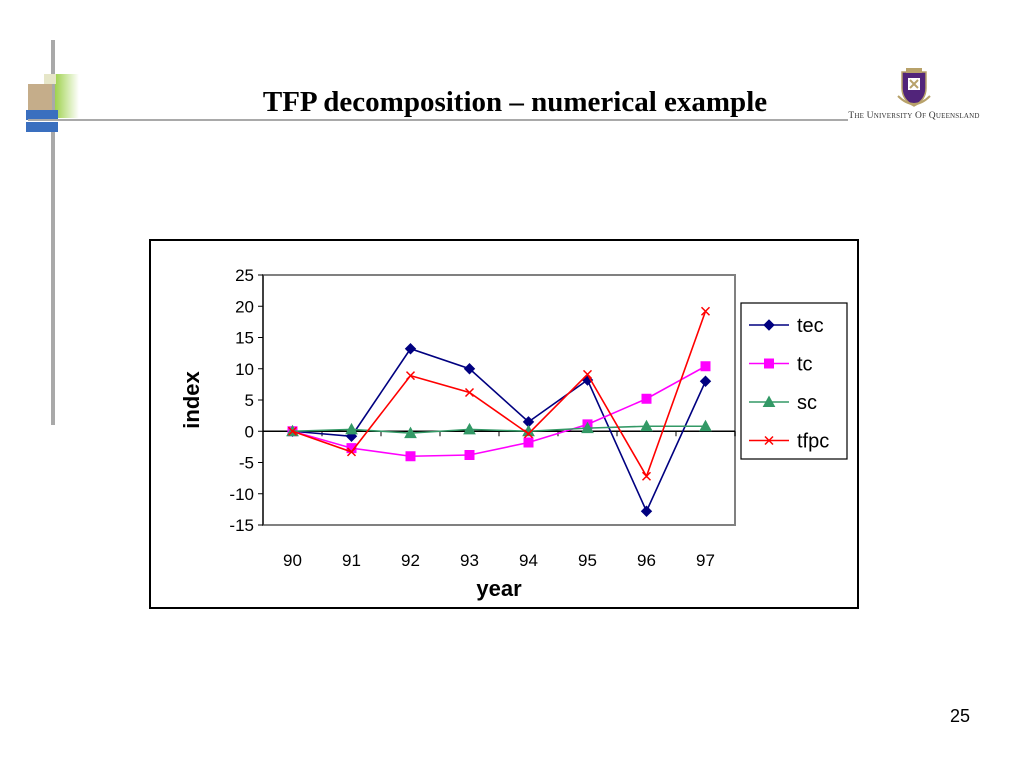  What do you see at coordinates (769, 401) in the screenshot?
I see `legend-marker-sc` at bounding box center [769, 401].